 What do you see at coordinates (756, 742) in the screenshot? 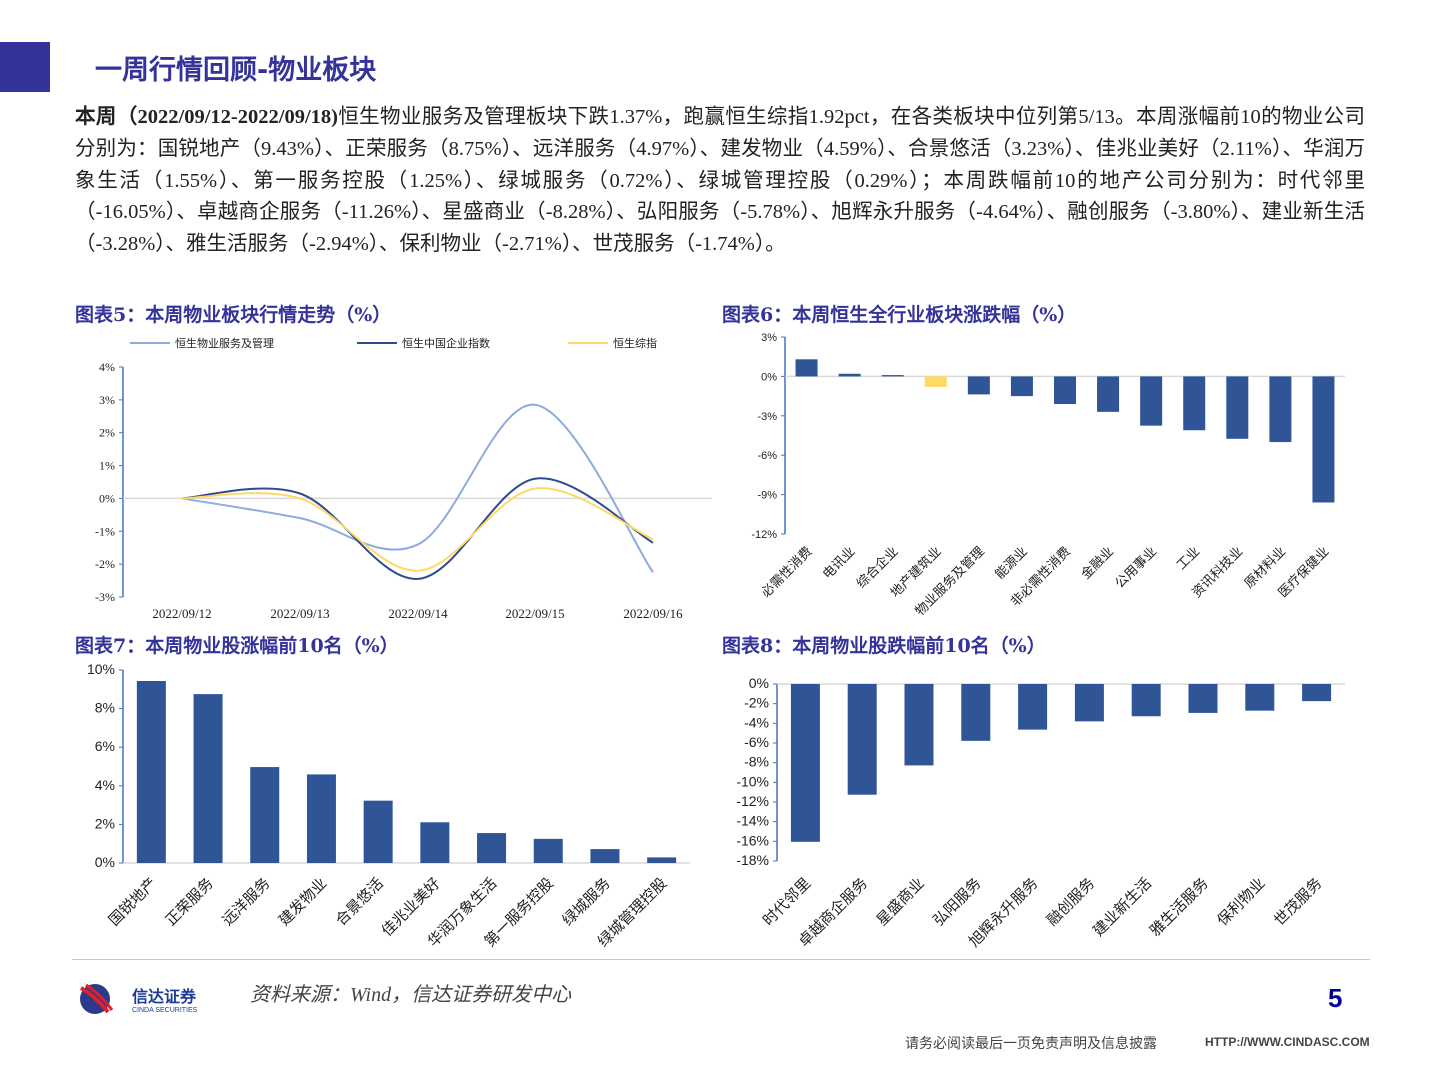
I see `c8-y-tick-label: -6%` at bounding box center [756, 742].